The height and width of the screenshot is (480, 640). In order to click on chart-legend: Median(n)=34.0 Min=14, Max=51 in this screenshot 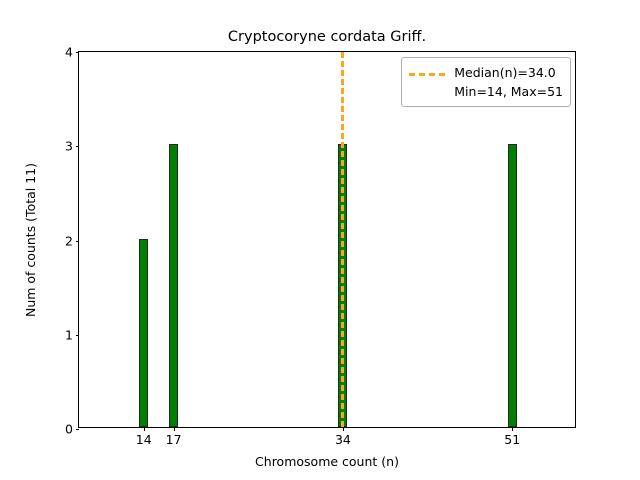, I will do `click(486, 82)`.